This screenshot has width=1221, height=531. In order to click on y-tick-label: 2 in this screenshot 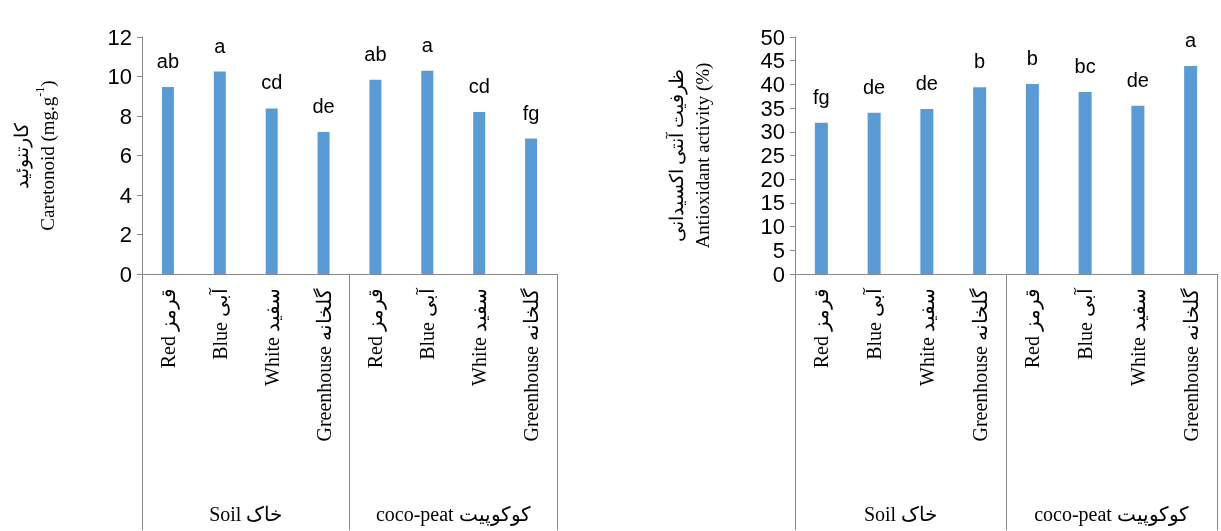, I will do `click(125, 234)`.